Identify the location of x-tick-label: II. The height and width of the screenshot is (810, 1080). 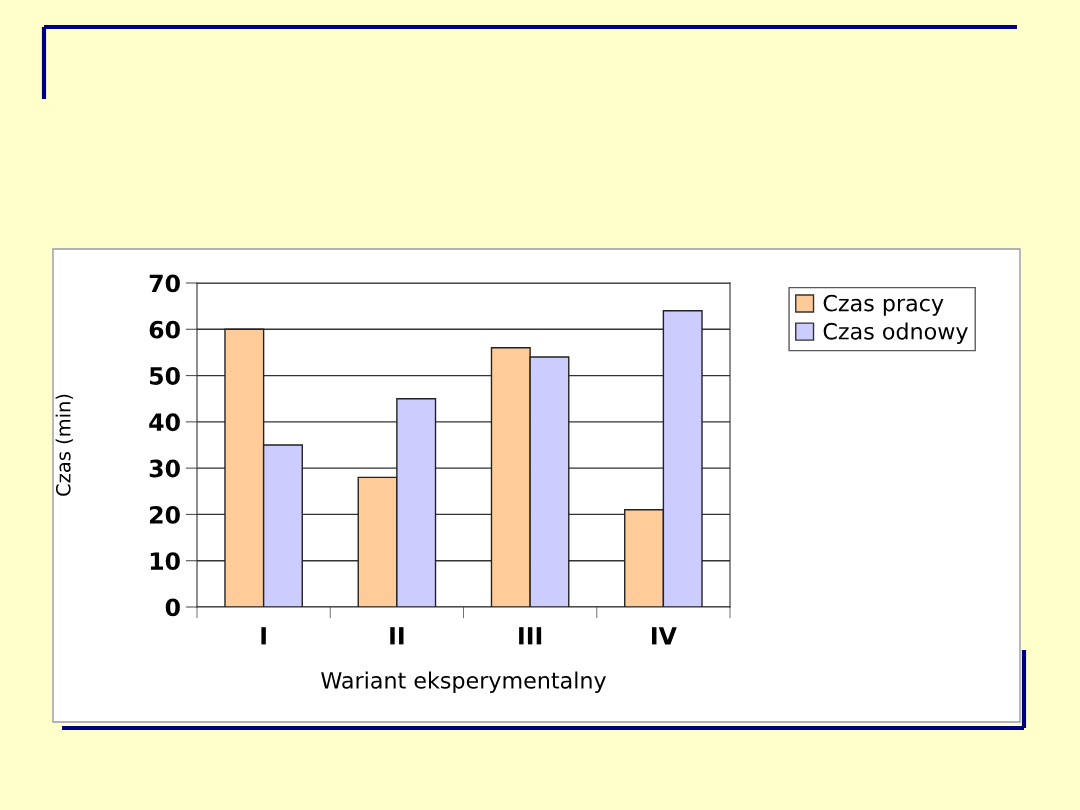
(397, 636).